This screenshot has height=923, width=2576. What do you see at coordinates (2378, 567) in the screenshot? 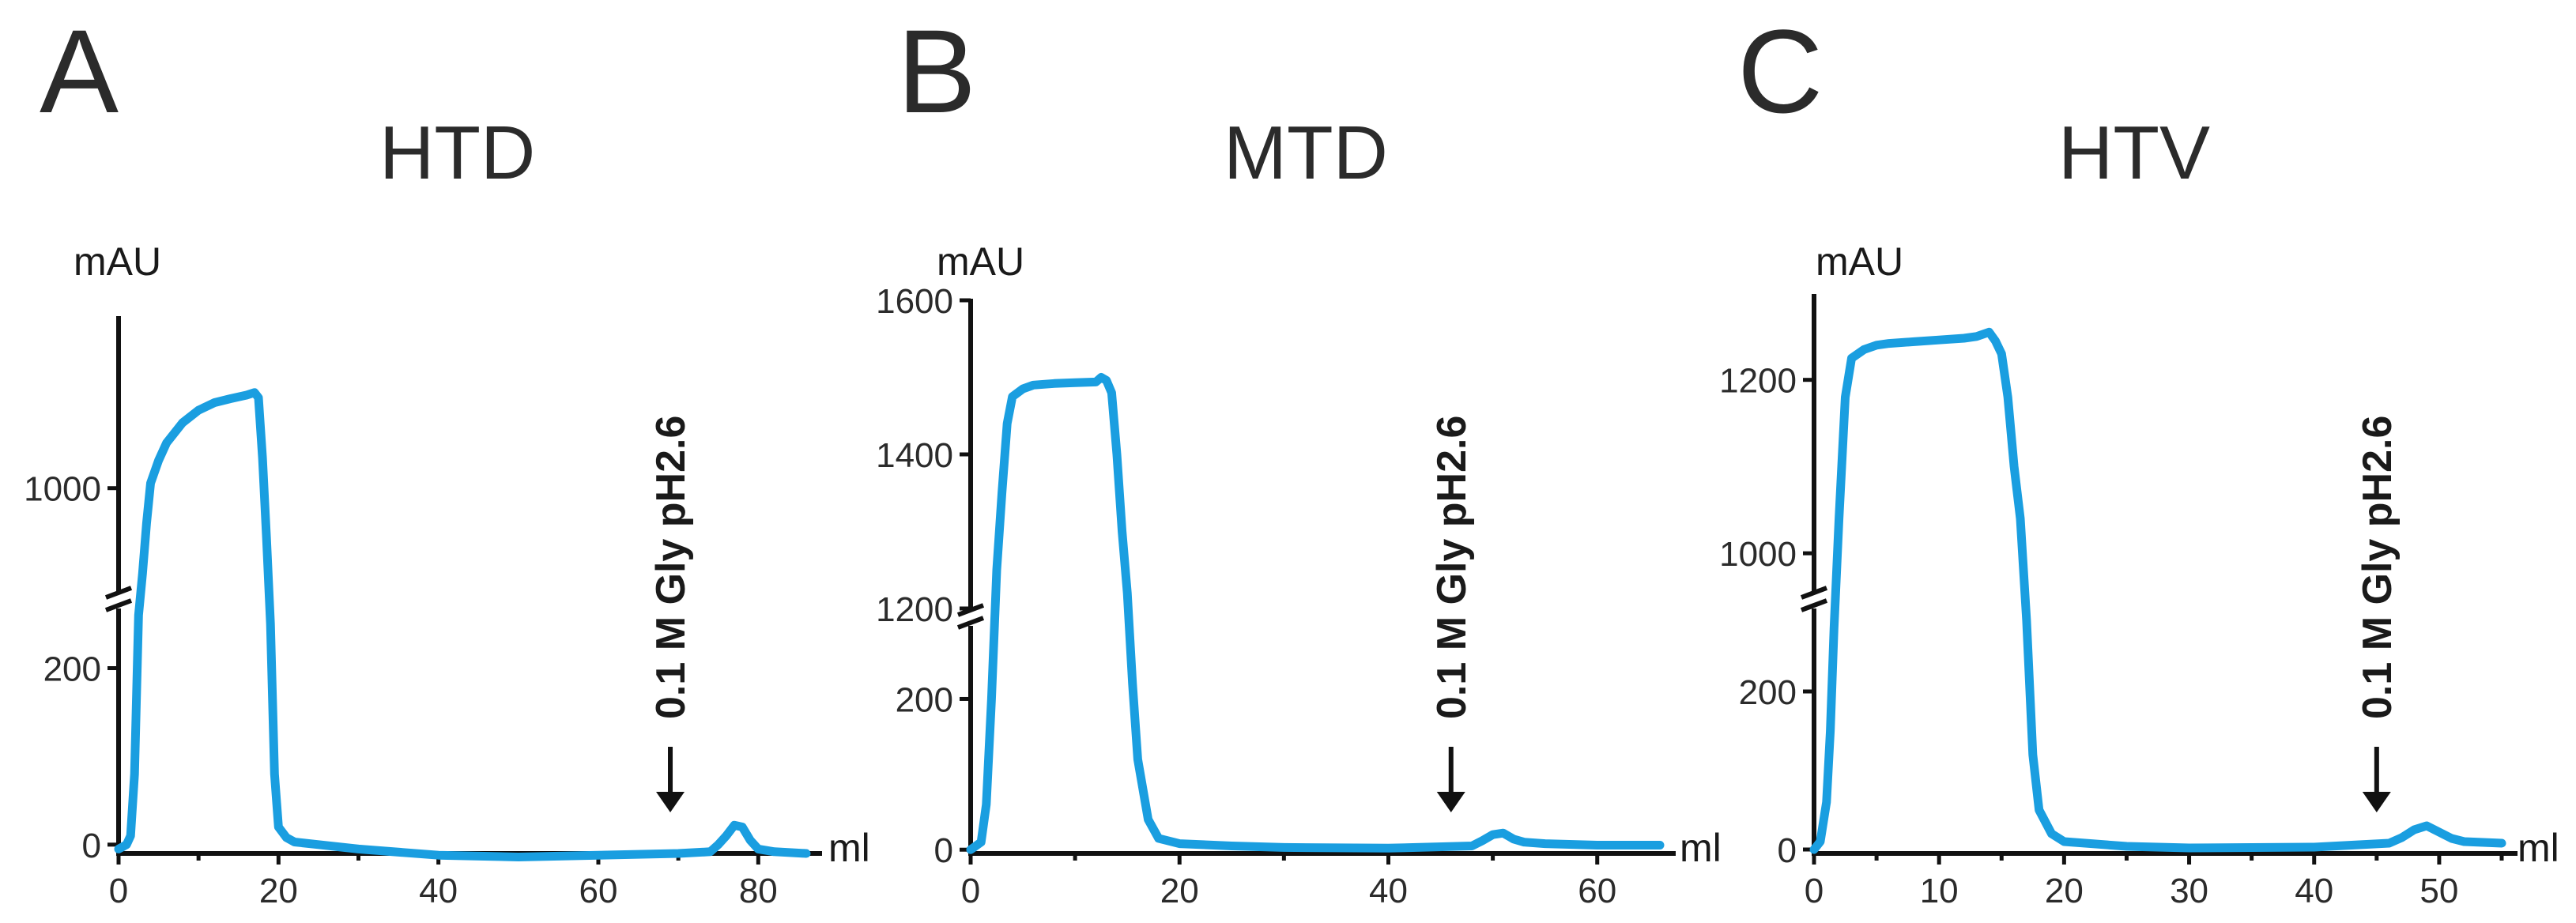
I see `elution-annotation-c: 0.1 M Gly pH2.6` at bounding box center [2378, 567].